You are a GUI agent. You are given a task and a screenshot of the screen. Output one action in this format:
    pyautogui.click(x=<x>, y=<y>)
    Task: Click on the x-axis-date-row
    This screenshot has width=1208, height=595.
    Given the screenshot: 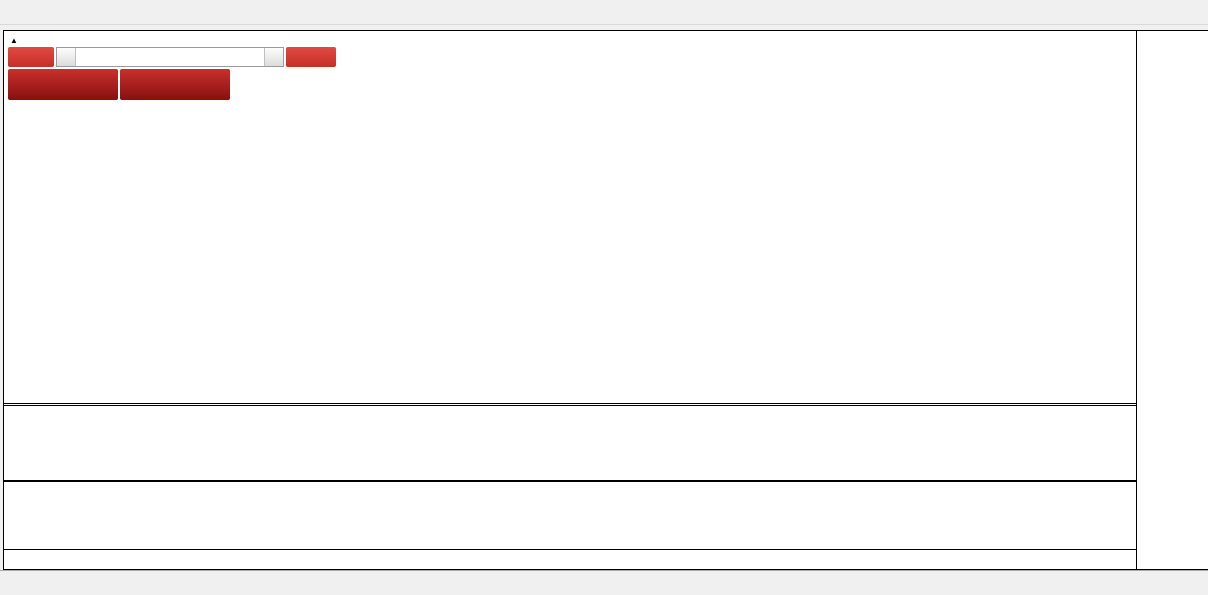 What is the action you would take?
    pyautogui.click(x=570, y=559)
    